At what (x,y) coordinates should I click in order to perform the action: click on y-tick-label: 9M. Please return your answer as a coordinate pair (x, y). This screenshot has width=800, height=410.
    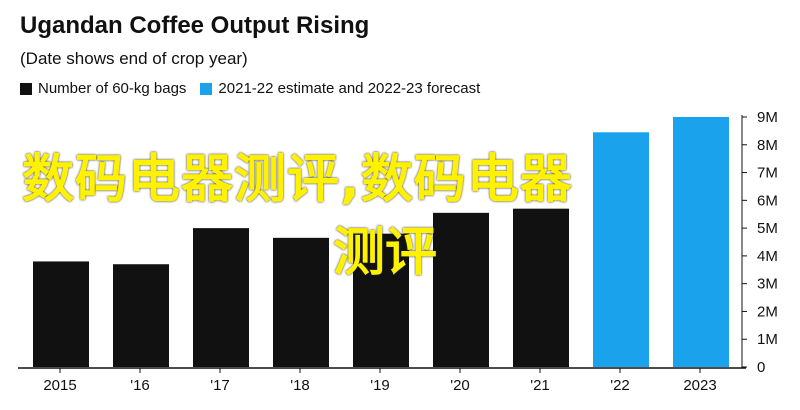
    Looking at the image, I should click on (767, 117).